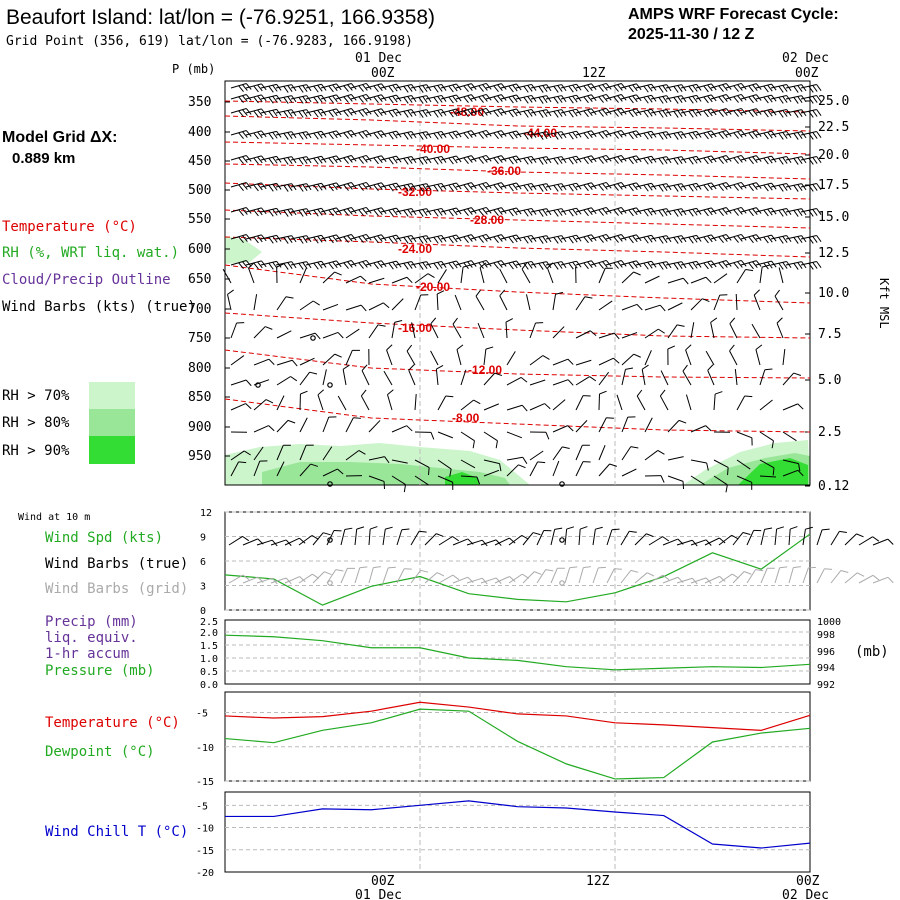 This screenshot has height=900, width=900. What do you see at coordinates (209, 659) in the screenshot?
I see `precip-tick: 1.0` at bounding box center [209, 659].